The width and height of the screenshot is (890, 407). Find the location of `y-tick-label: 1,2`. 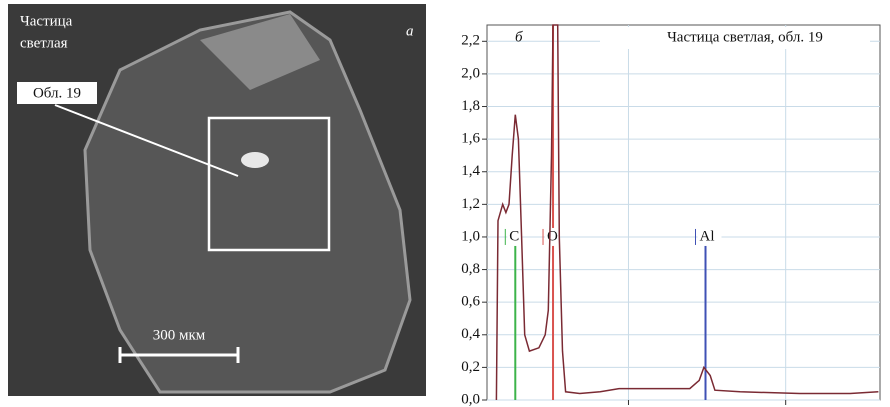

y-tick-label: 1,2 is located at coordinates (470, 204).